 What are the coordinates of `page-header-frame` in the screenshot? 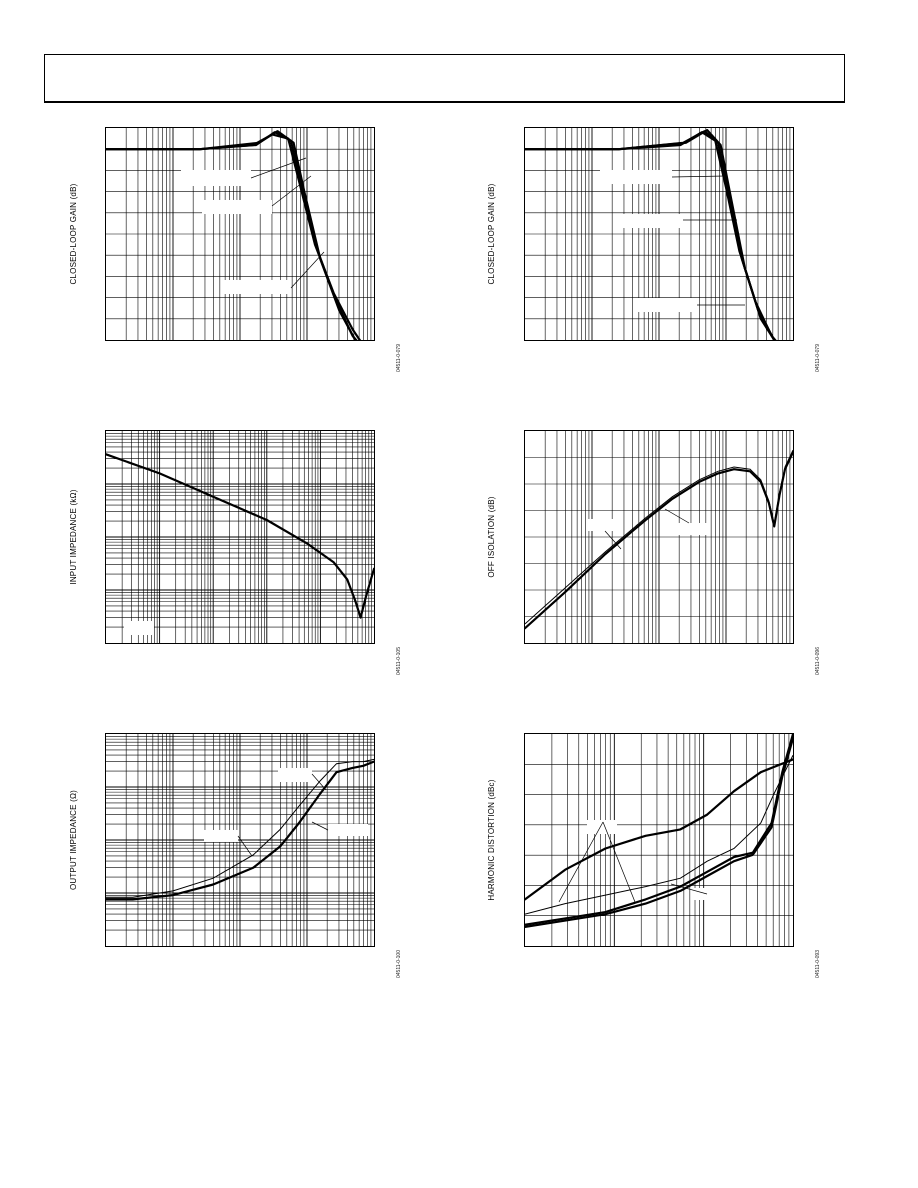 It's located at (444, 78).